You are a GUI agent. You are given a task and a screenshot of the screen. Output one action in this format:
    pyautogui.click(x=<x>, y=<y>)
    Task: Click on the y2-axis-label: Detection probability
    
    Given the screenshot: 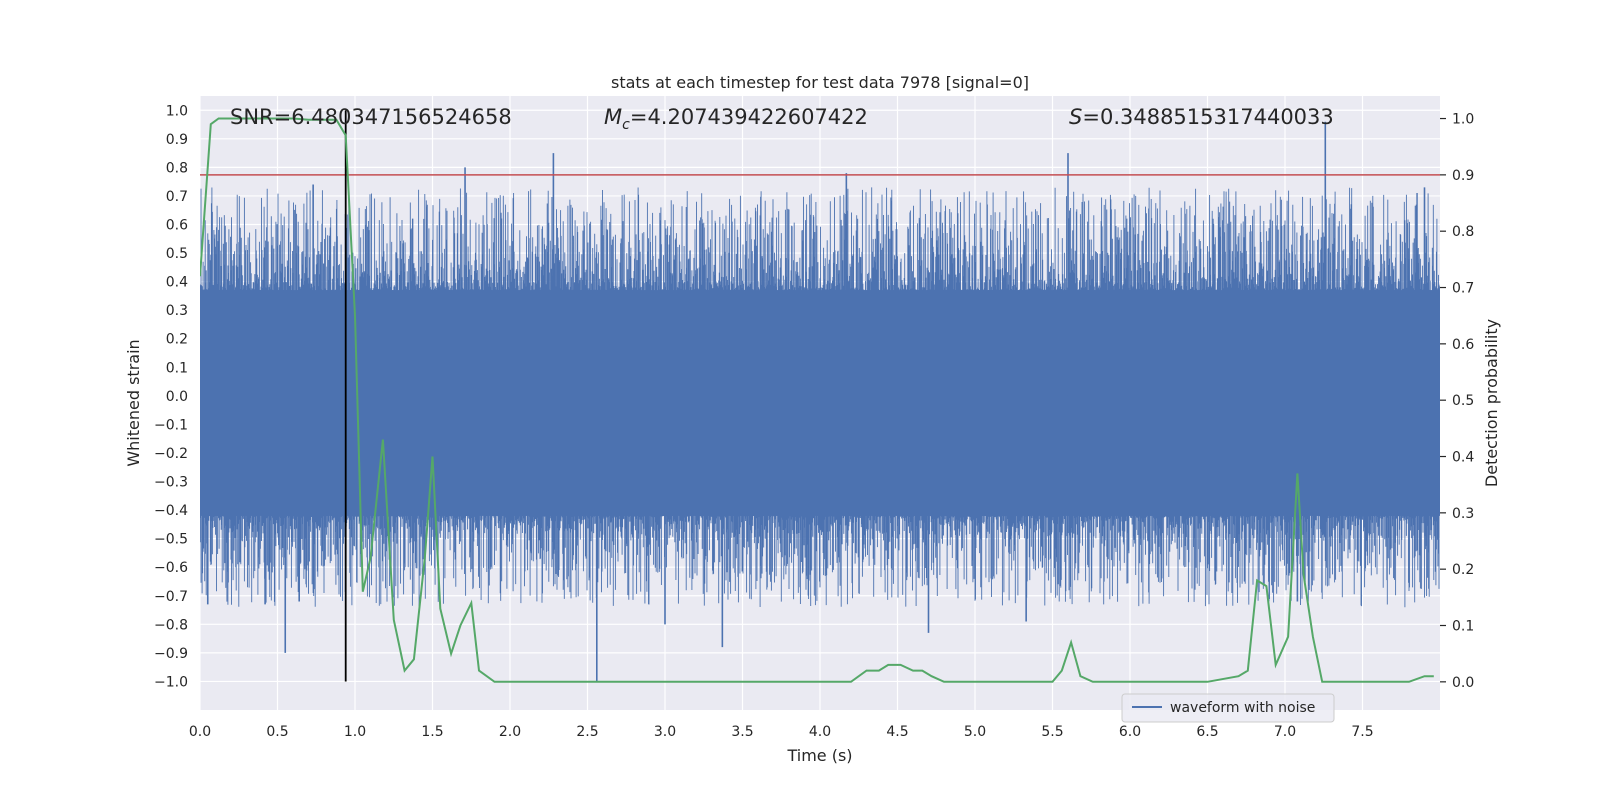 What is the action you would take?
    pyautogui.click(x=1491, y=403)
    